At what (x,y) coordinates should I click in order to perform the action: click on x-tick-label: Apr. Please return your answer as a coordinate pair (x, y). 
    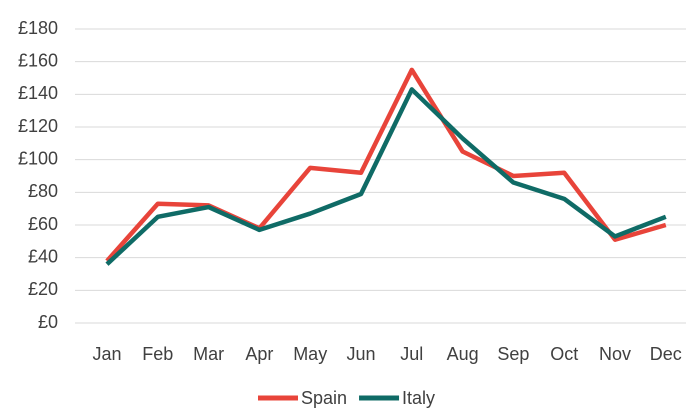
    Looking at the image, I should click on (259, 354).